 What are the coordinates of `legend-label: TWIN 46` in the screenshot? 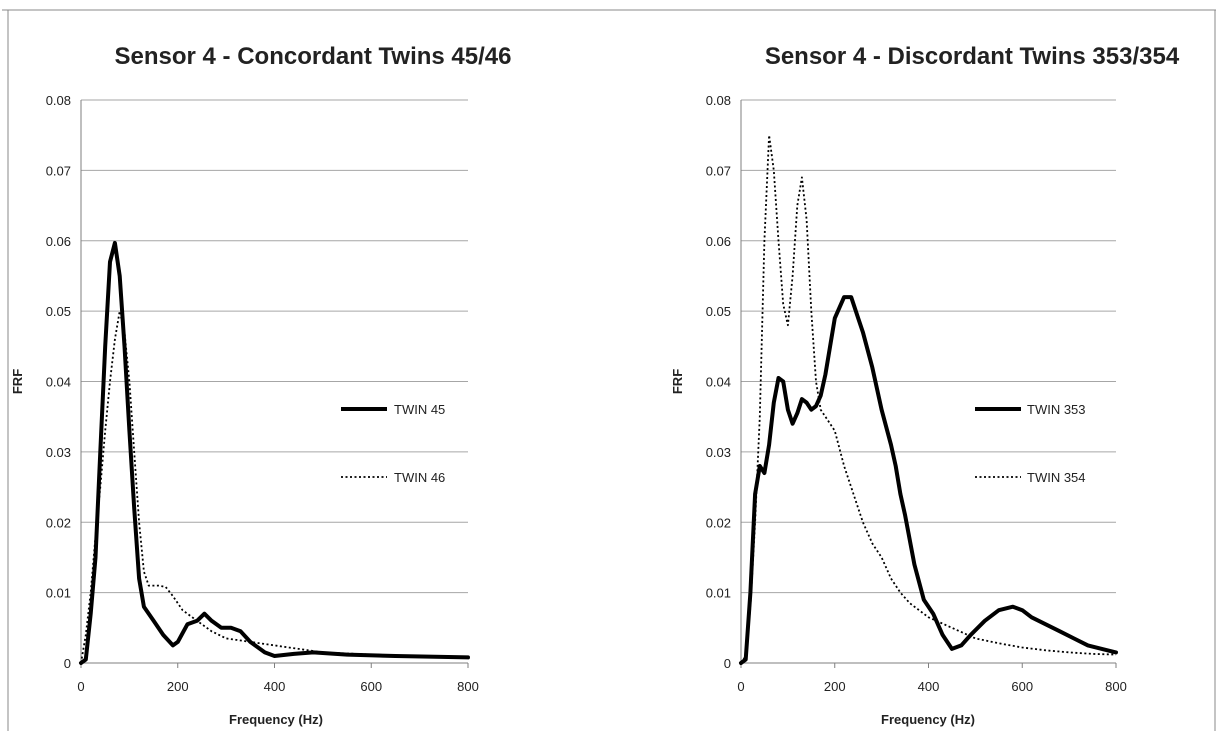 It's located at (419, 477).